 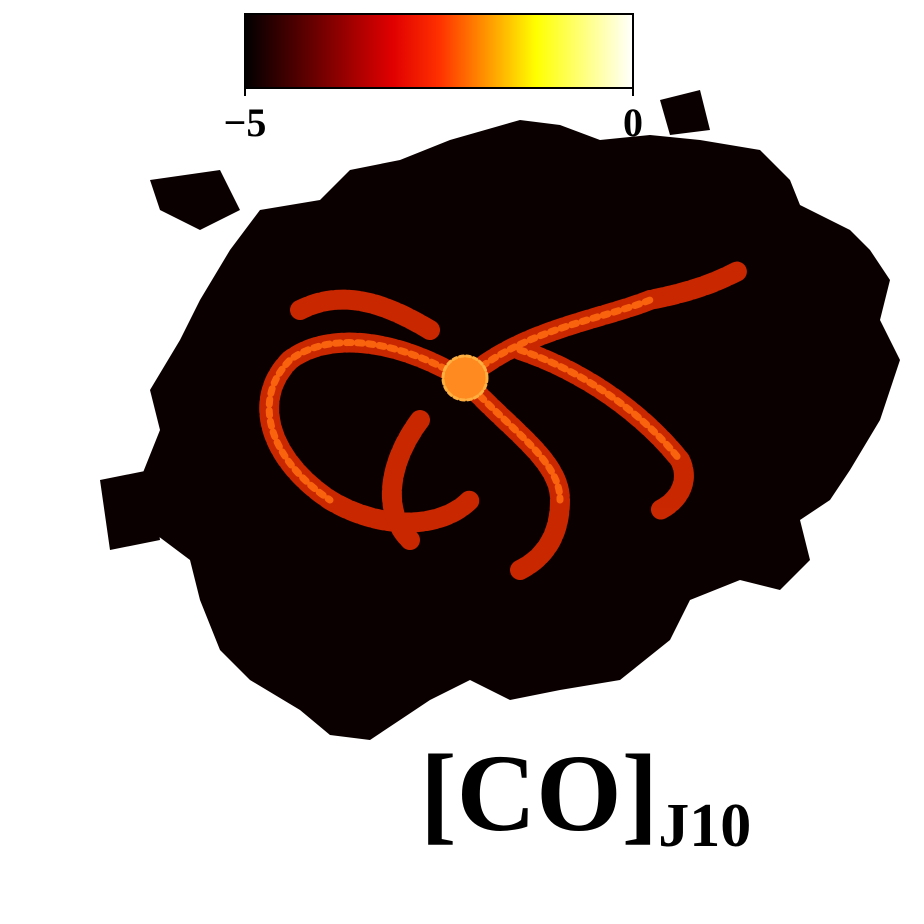 What do you see at coordinates (539, 793) in the screenshot?
I see `label-main: [CO]` at bounding box center [539, 793].